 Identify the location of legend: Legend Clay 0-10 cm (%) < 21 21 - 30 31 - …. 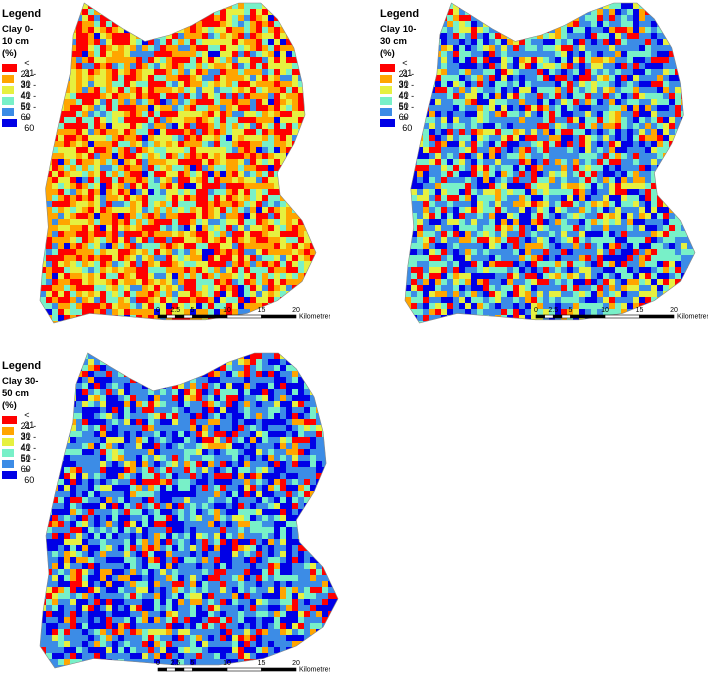
(22, 70).